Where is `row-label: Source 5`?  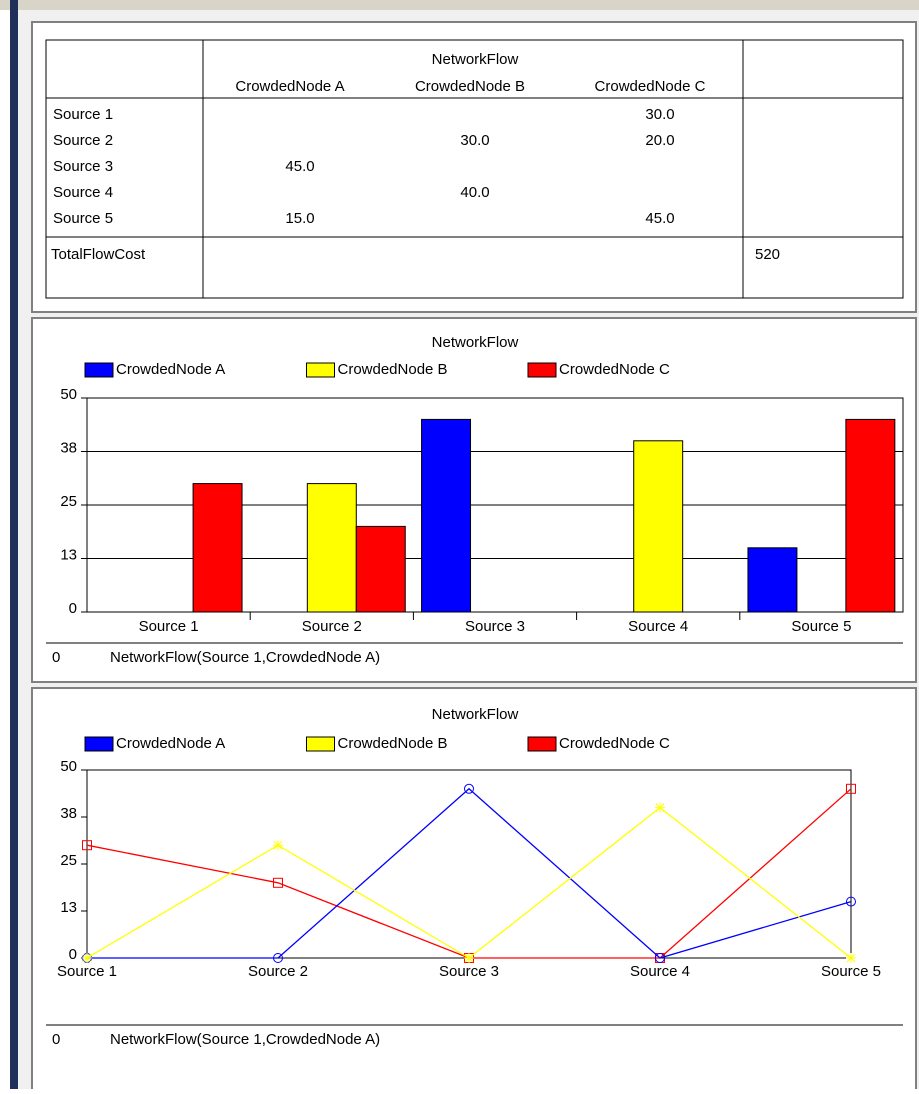
row-label: Source 5 is located at coordinates (83, 218).